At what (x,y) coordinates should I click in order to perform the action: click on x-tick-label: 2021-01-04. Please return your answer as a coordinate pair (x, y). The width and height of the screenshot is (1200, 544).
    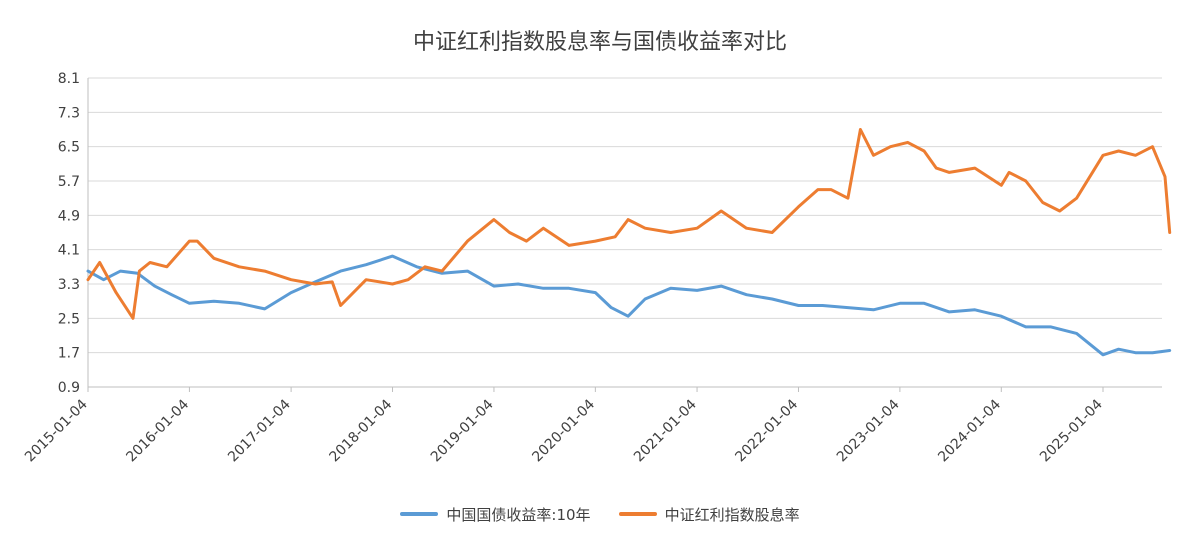
    Looking at the image, I should click on (665, 430).